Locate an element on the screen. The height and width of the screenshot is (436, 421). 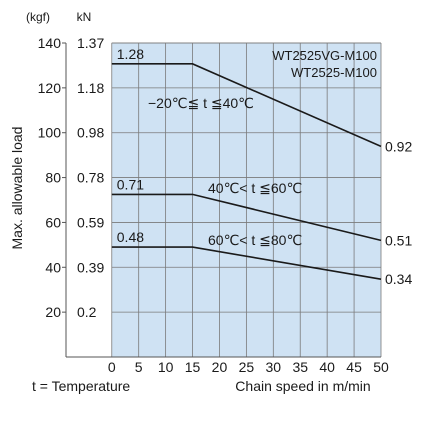
x-tick-label: 20 is located at coordinates (220, 367).